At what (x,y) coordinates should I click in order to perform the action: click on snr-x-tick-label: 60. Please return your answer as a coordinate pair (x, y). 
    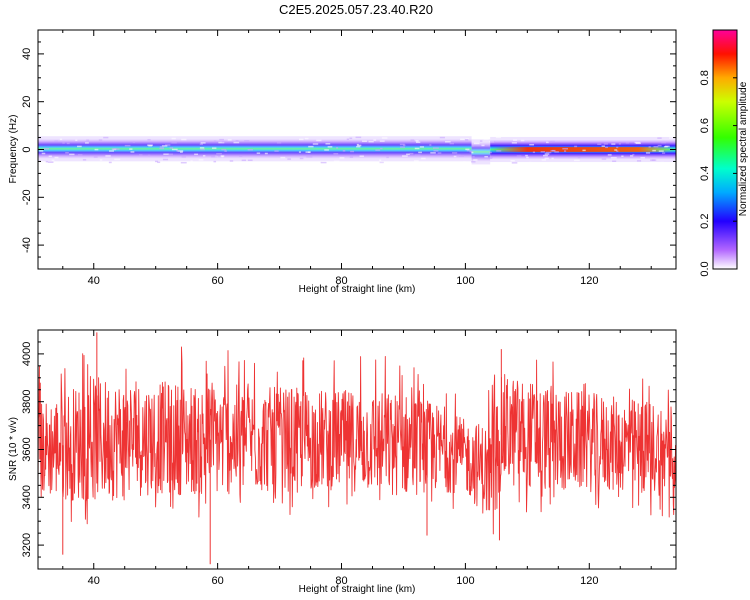
    Looking at the image, I should click on (218, 581).